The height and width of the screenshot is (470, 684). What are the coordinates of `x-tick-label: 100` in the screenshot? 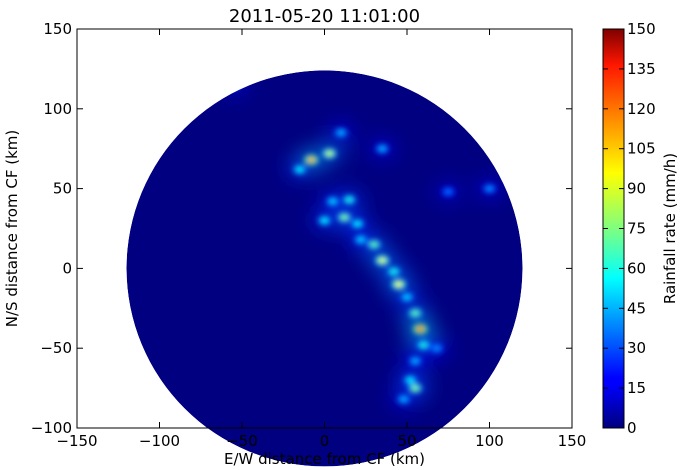 It's located at (489, 441).